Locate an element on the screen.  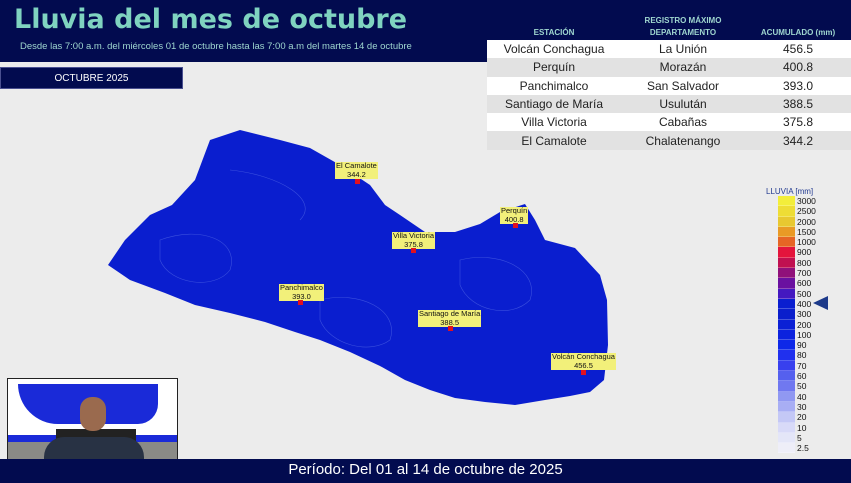
accumulated-cell: 375.8 is located at coordinates (798, 122).